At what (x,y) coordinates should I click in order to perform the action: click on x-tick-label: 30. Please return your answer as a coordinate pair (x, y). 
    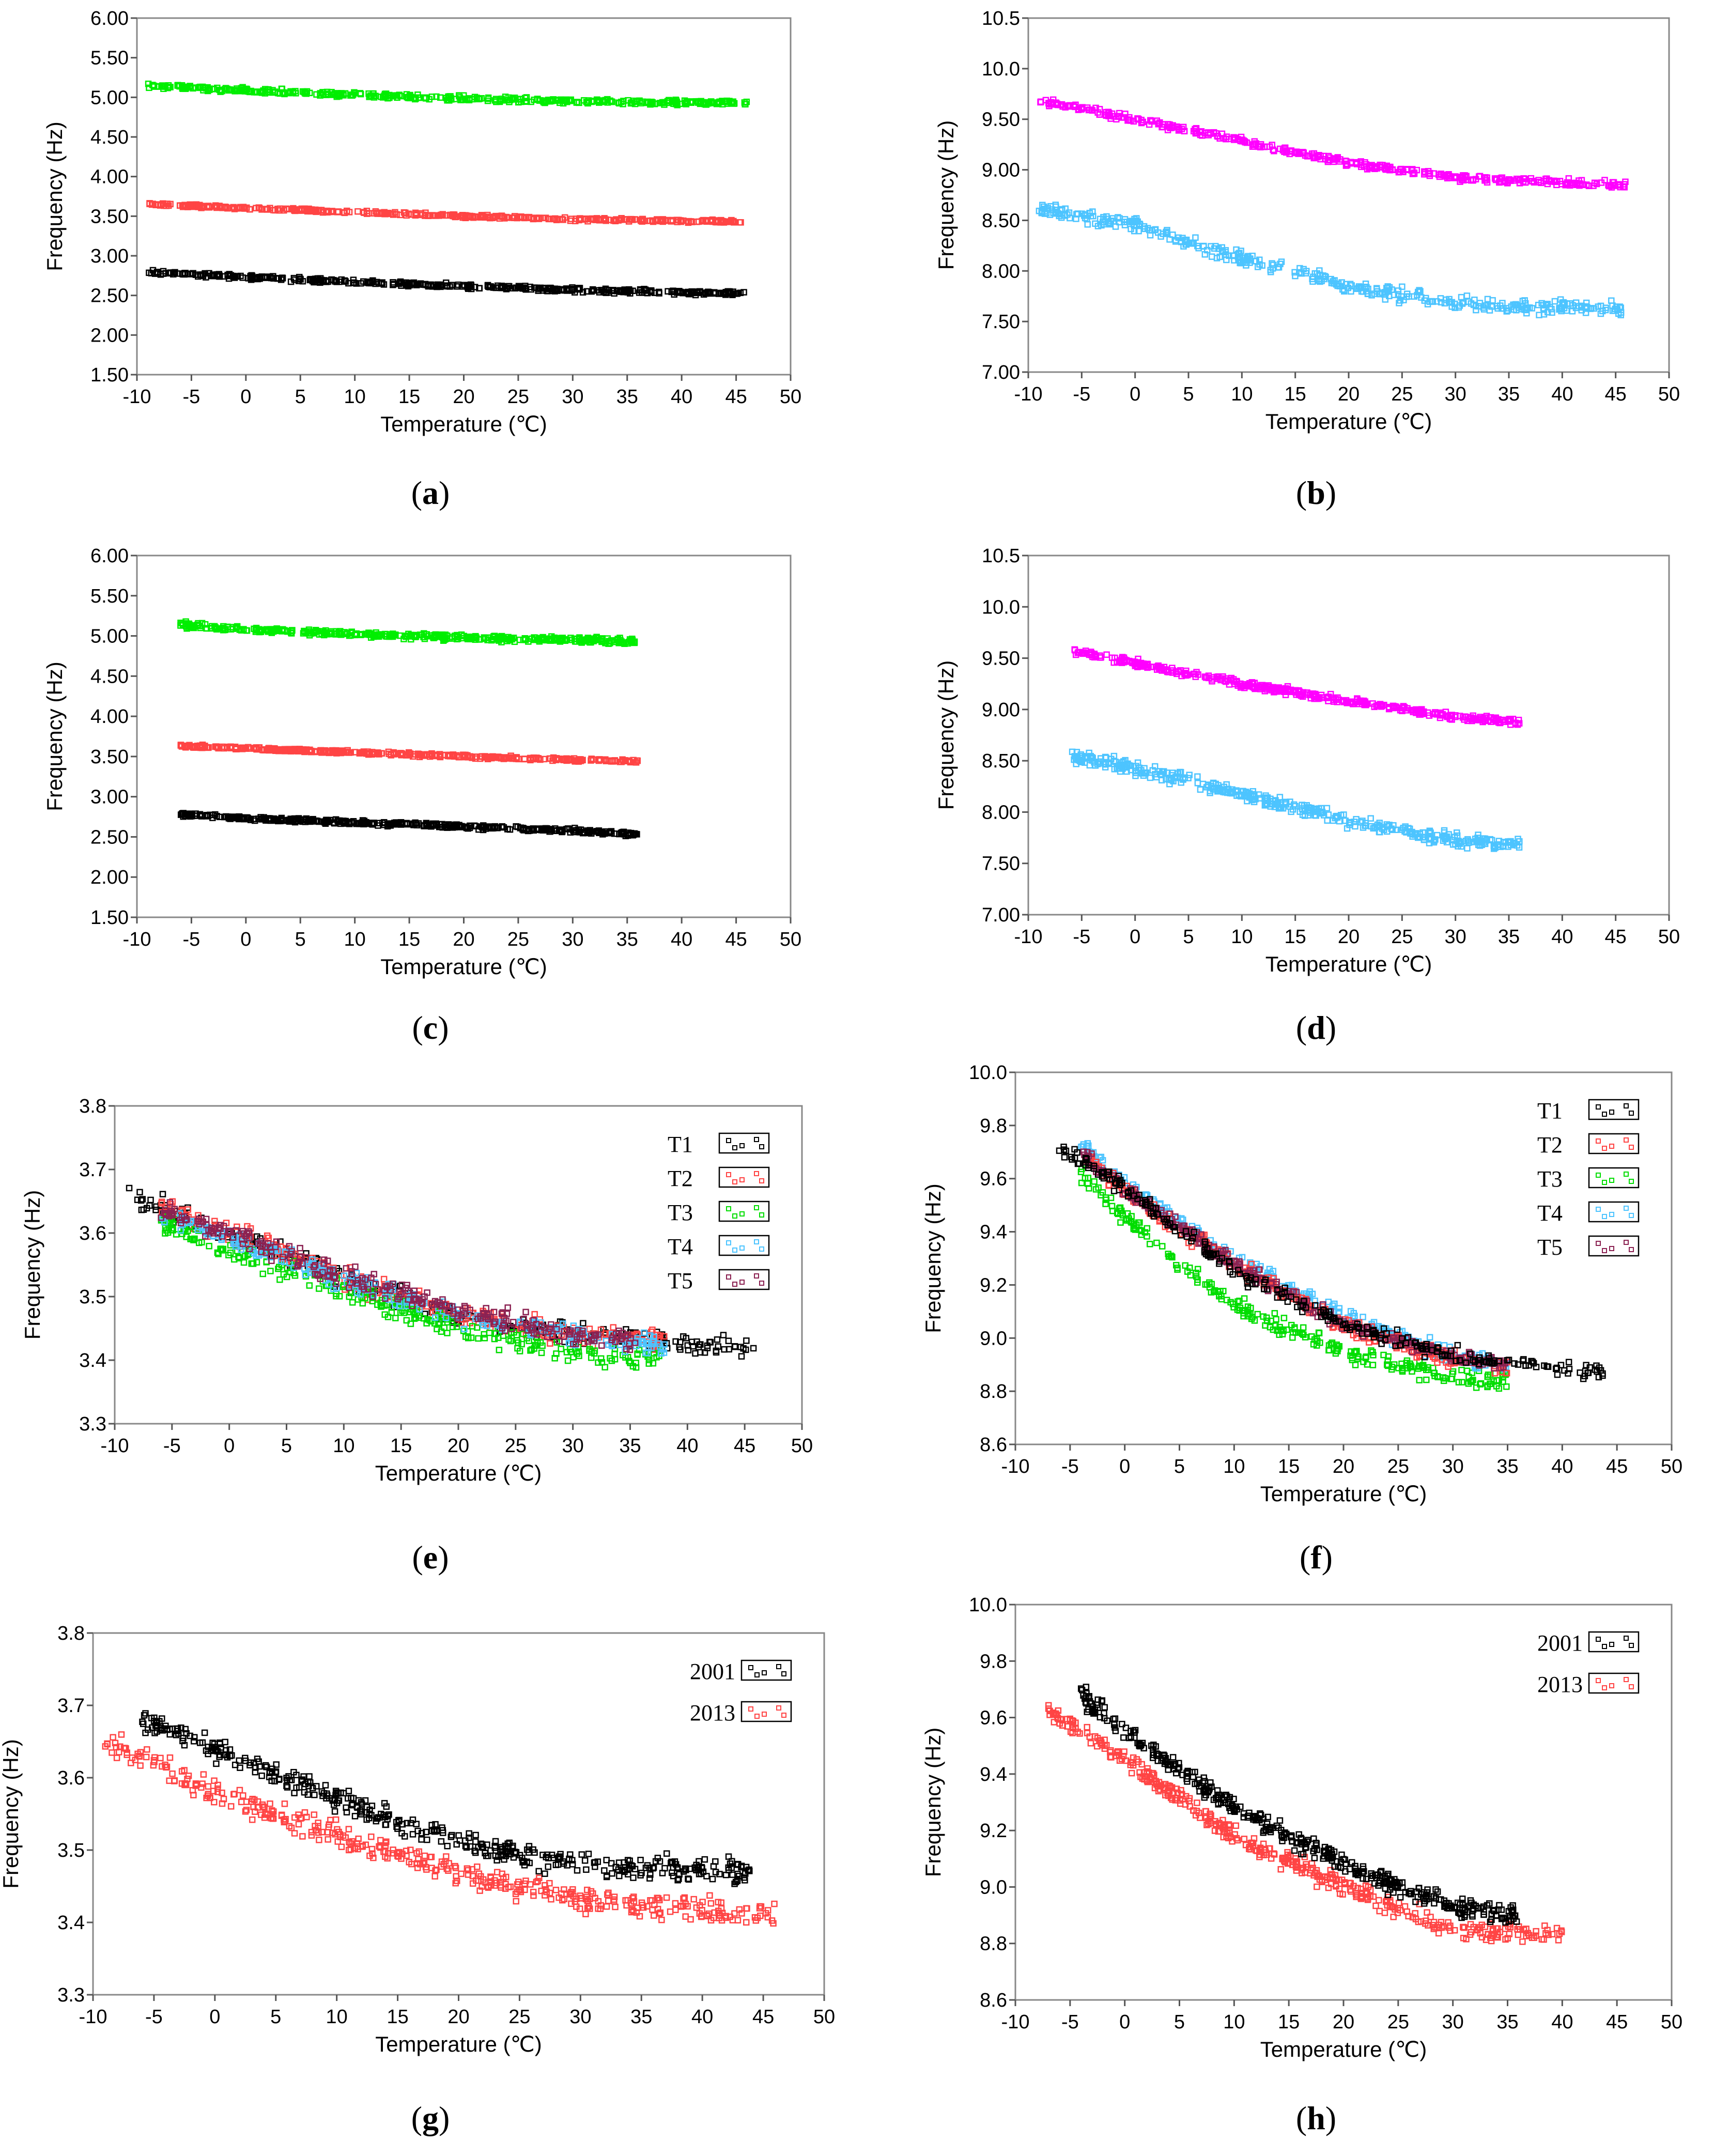
    Looking at the image, I should click on (1455, 937).